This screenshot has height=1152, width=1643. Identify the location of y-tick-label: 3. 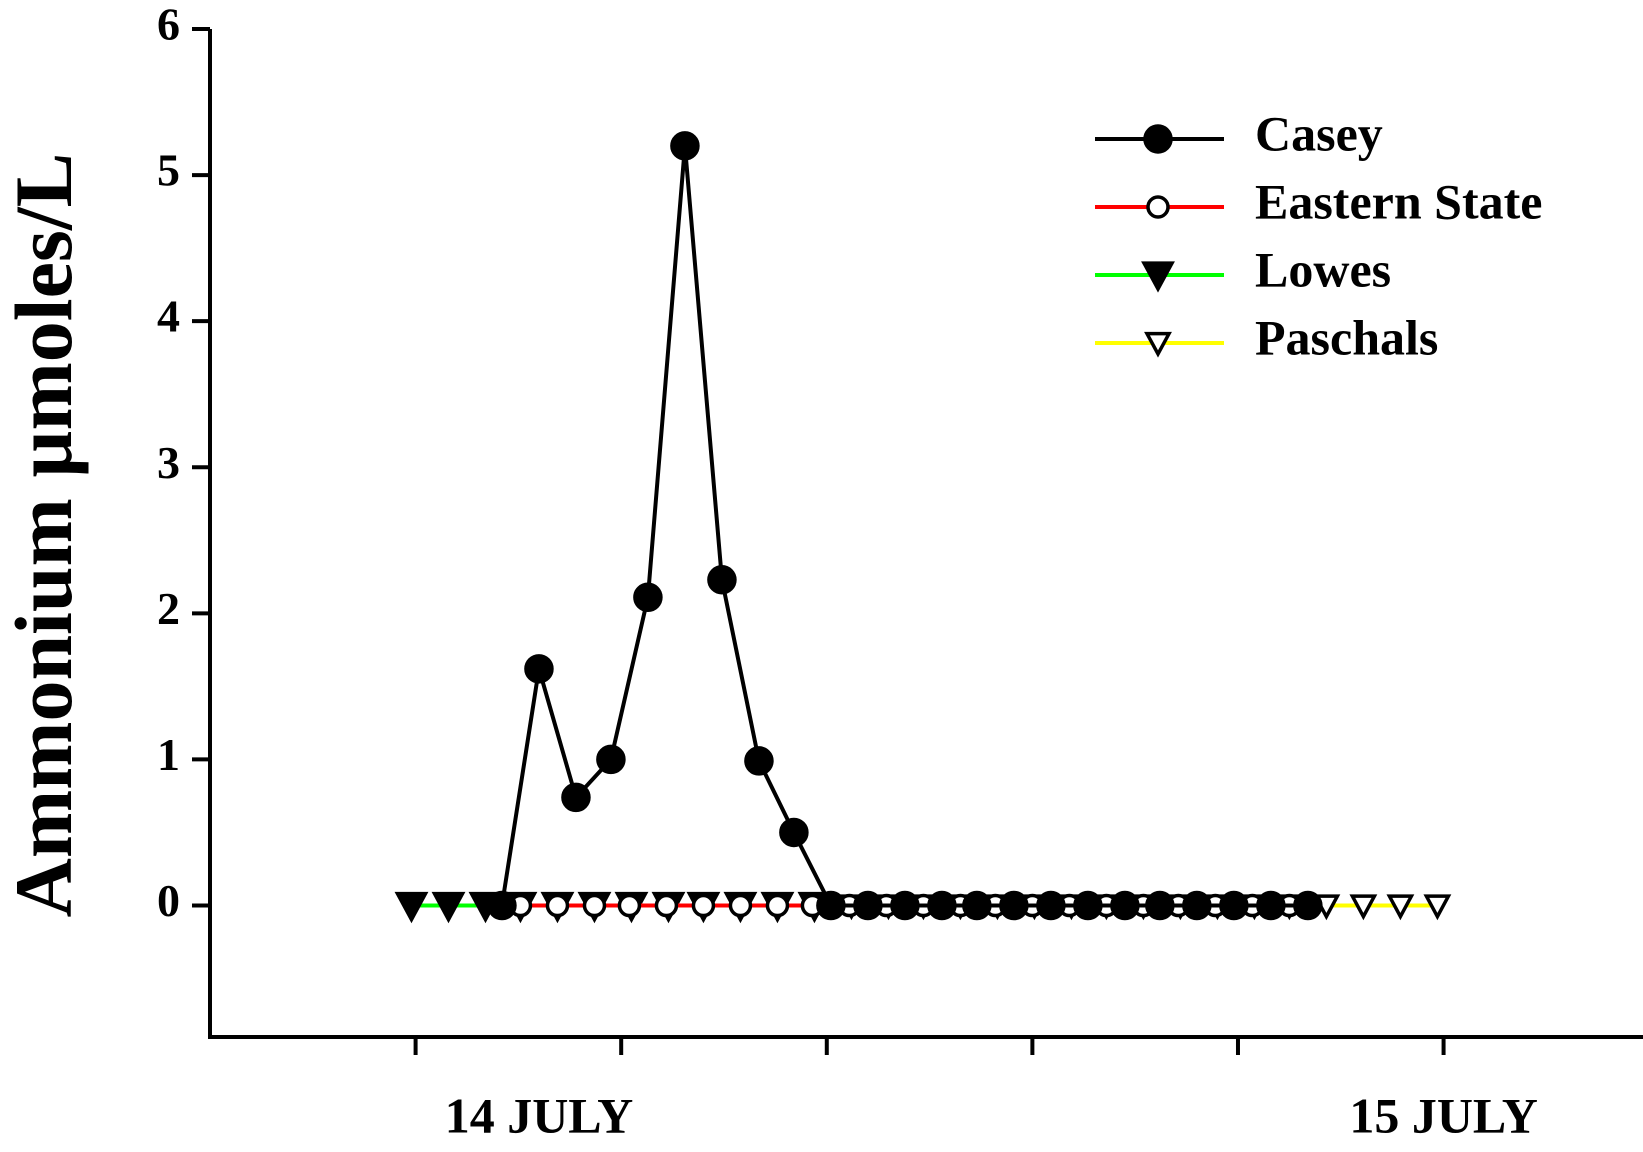
(168, 462).